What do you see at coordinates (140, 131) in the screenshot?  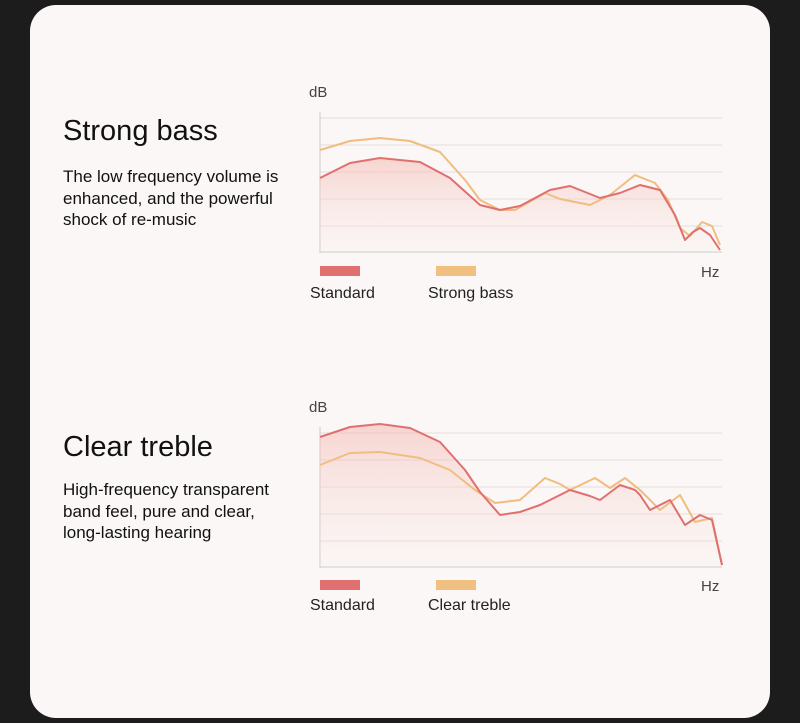 I see `section-title: Strong bass` at bounding box center [140, 131].